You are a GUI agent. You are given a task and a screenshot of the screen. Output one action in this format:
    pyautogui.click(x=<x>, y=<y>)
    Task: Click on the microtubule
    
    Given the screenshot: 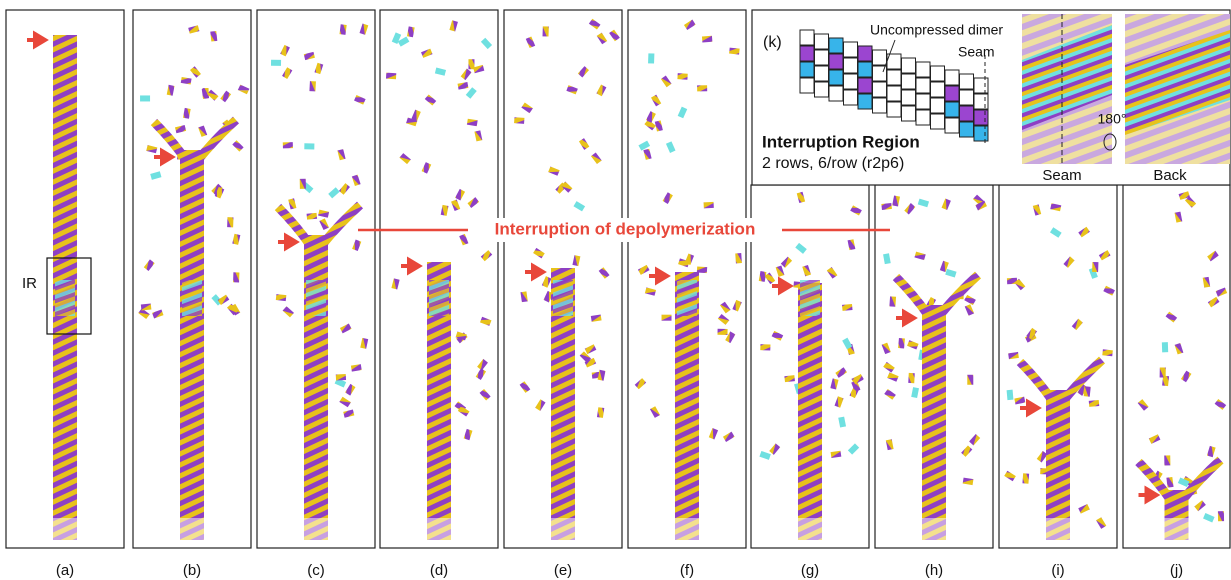 What is the action you would take?
    pyautogui.click(x=1058, y=465)
    